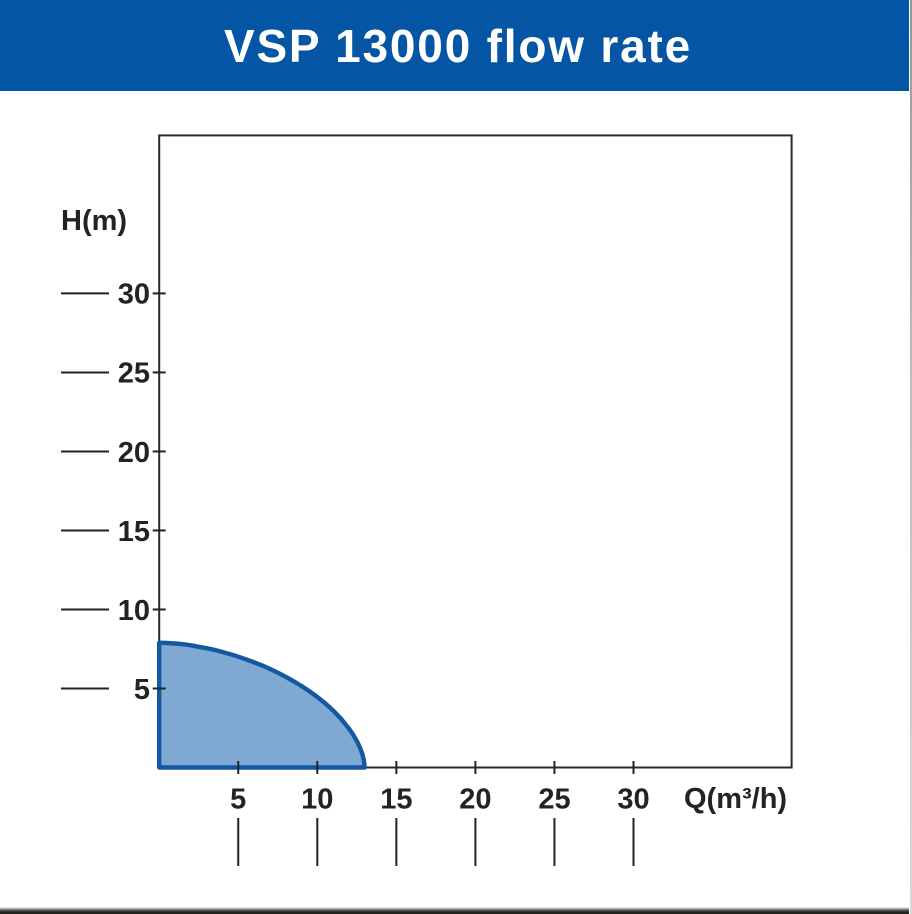 The width and height of the screenshot is (912, 914). What do you see at coordinates (317, 800) in the screenshot?
I see `x-tick-label: 10` at bounding box center [317, 800].